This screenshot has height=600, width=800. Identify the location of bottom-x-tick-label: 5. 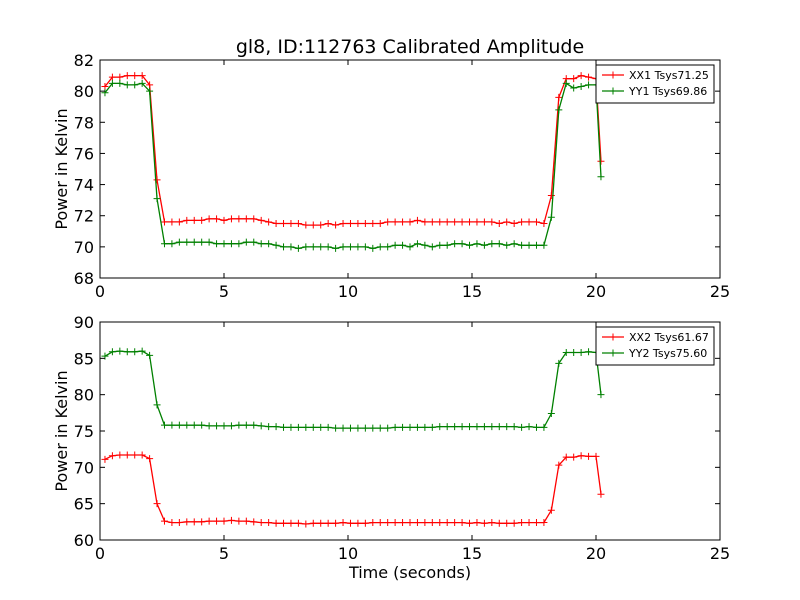
(224, 553).